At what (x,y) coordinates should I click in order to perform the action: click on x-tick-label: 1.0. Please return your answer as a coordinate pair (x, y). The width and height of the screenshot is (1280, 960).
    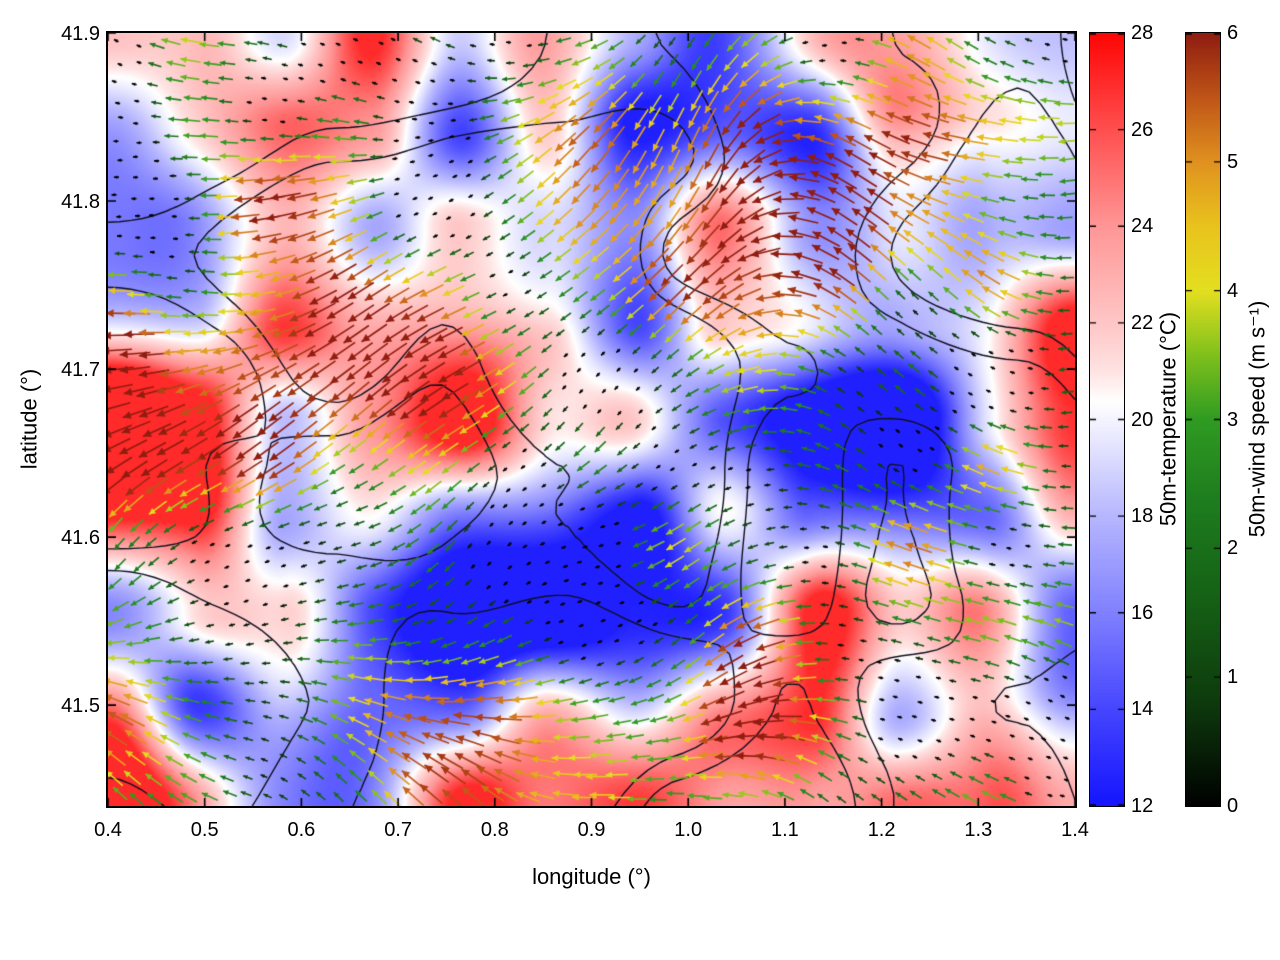
    Looking at the image, I should click on (688, 830).